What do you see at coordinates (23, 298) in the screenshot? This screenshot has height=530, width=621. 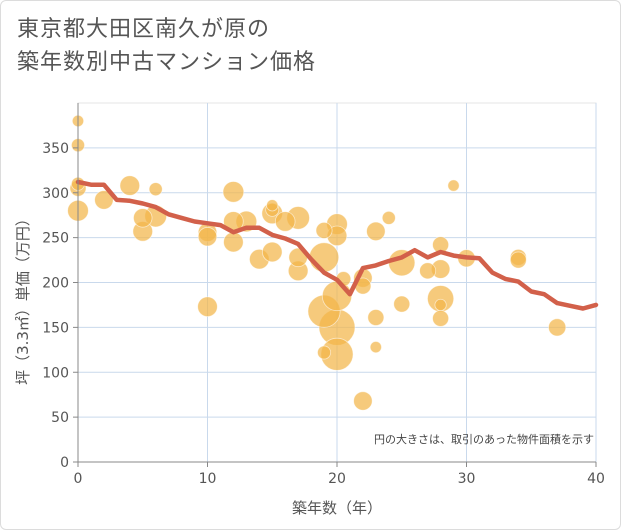 I see `y-axis-label: 坪（3.3㎡）単価（万円）` at bounding box center [23, 298].